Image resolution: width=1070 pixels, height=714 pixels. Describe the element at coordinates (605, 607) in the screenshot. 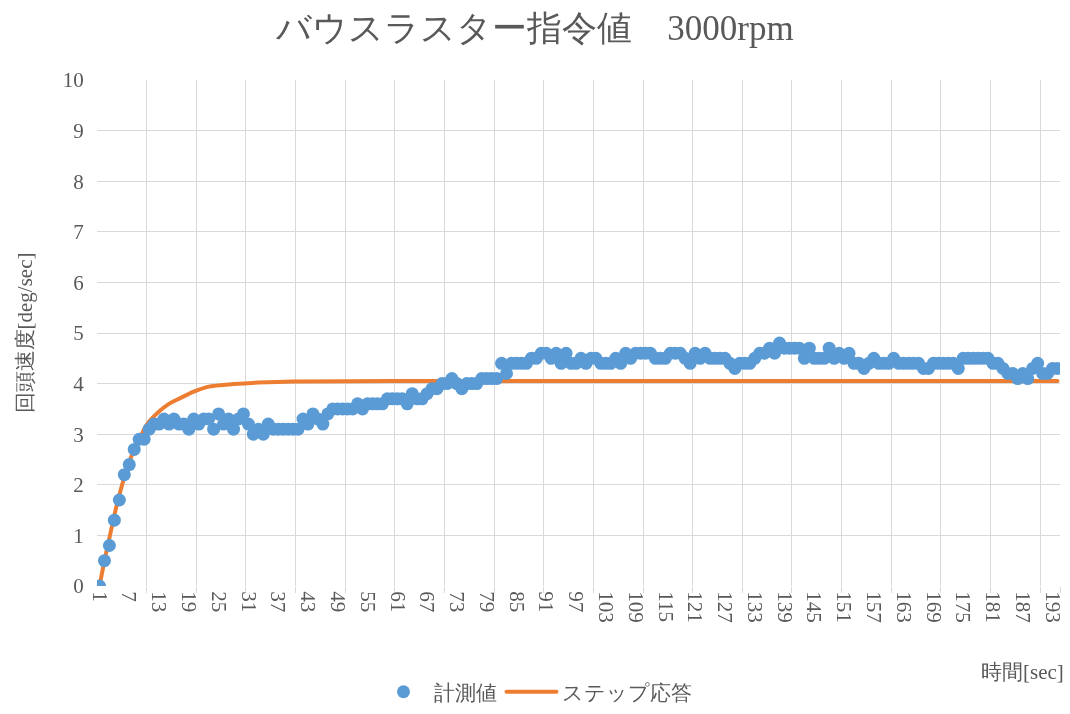

I see `x-tick-label: 103` at that location.